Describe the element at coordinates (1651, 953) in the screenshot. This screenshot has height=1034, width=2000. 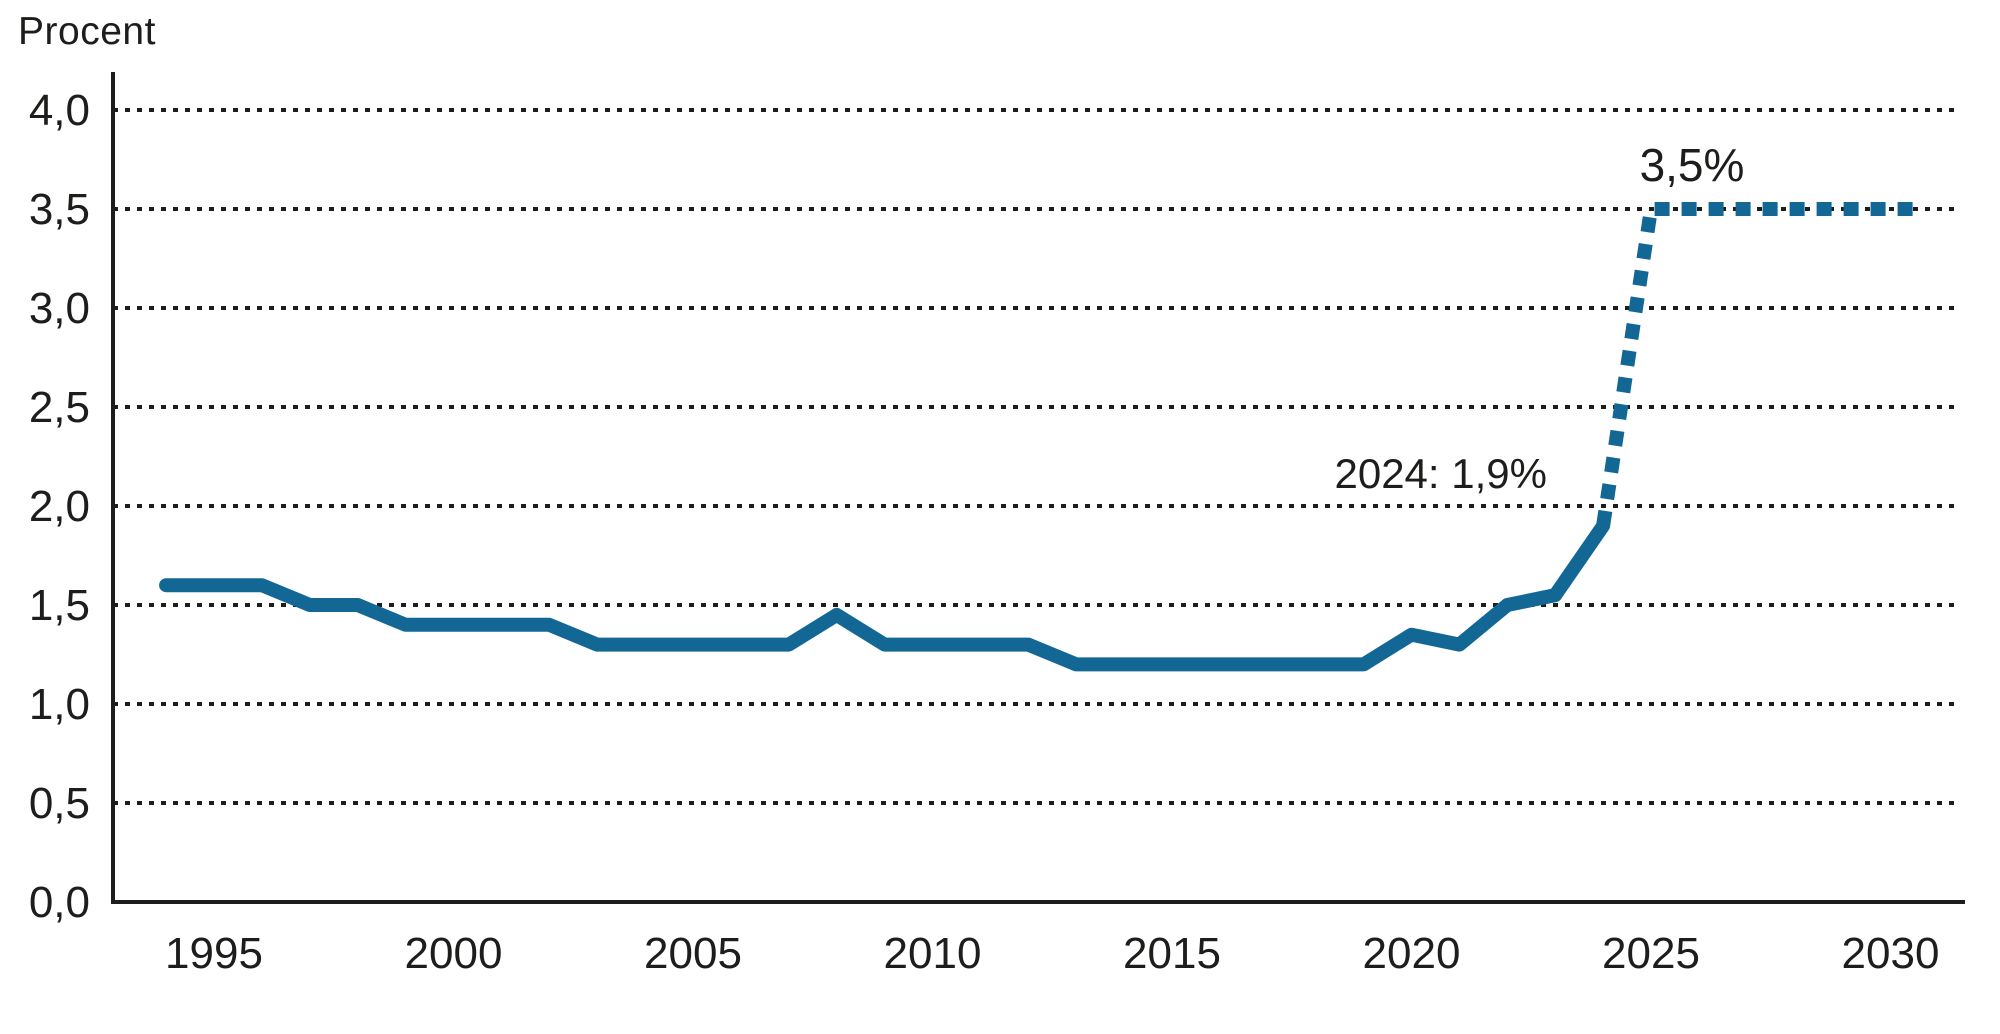
I see `x-tick-label: 2025` at that location.